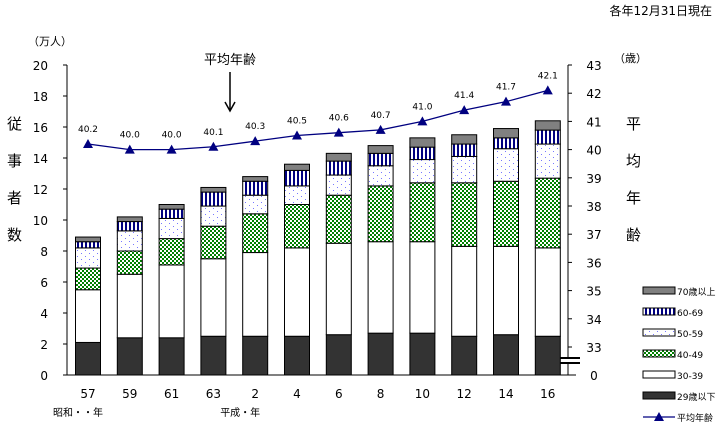 This screenshot has height=423, width=722. I want to click on legend-item: 平均年齢, so click(678, 417).